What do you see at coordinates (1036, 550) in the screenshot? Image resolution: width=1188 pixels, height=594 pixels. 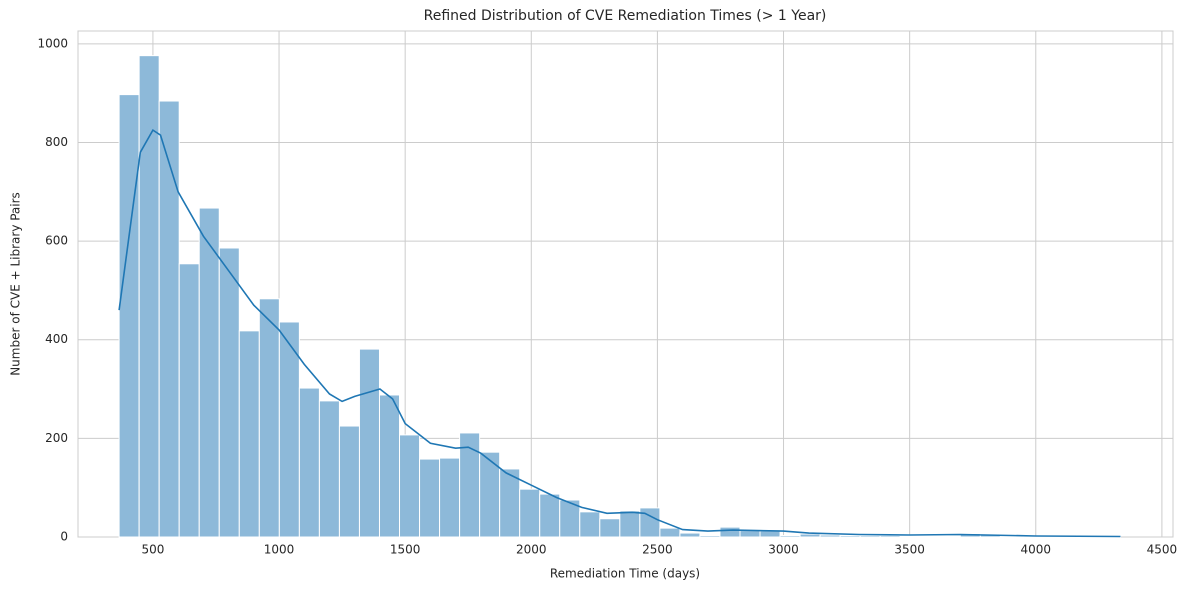 I see `x-tick-label: 4000` at bounding box center [1036, 550].